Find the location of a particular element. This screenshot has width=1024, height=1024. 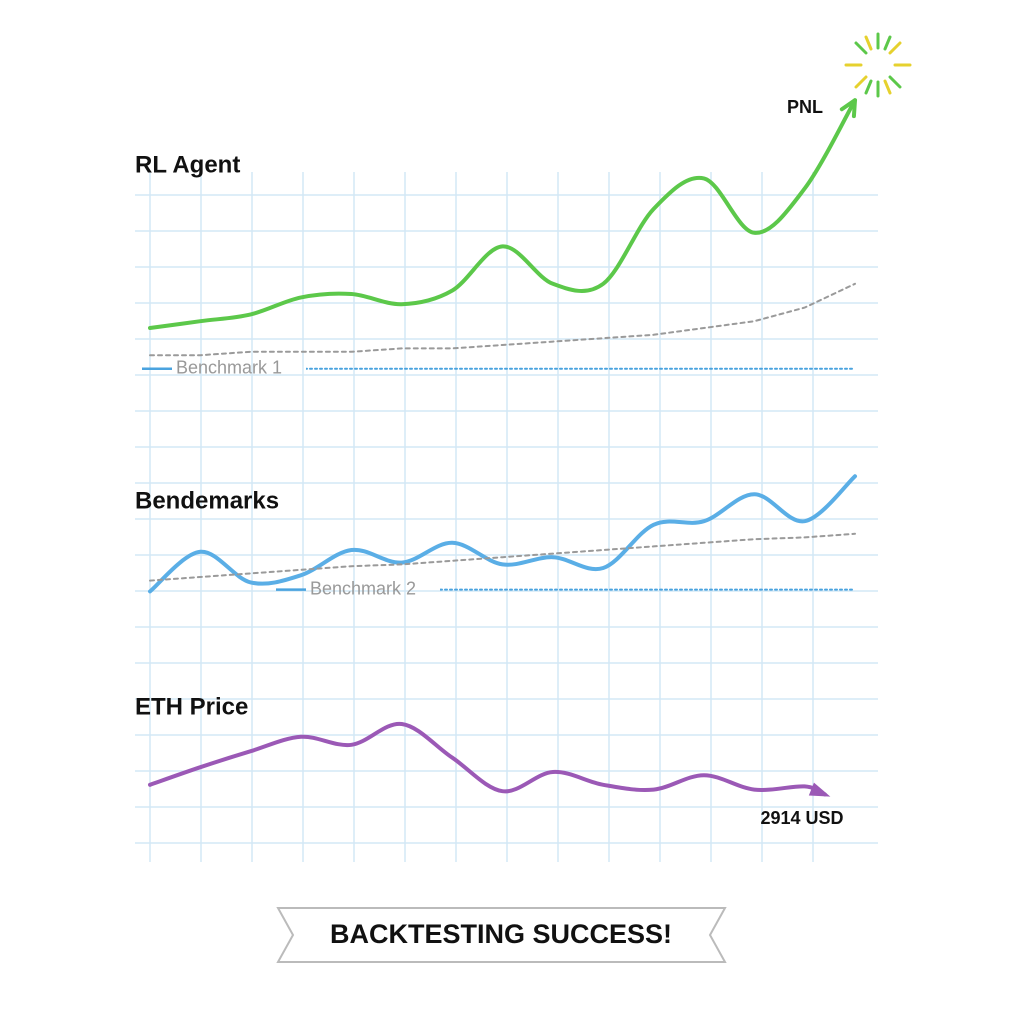

annotation: PNL is located at coordinates (805, 107).